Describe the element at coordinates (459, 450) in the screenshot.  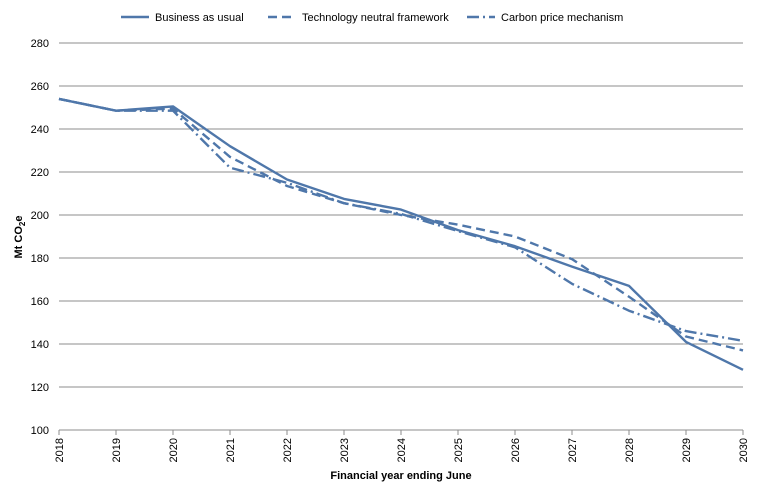
I see `x-tick-label: 2025` at that location.